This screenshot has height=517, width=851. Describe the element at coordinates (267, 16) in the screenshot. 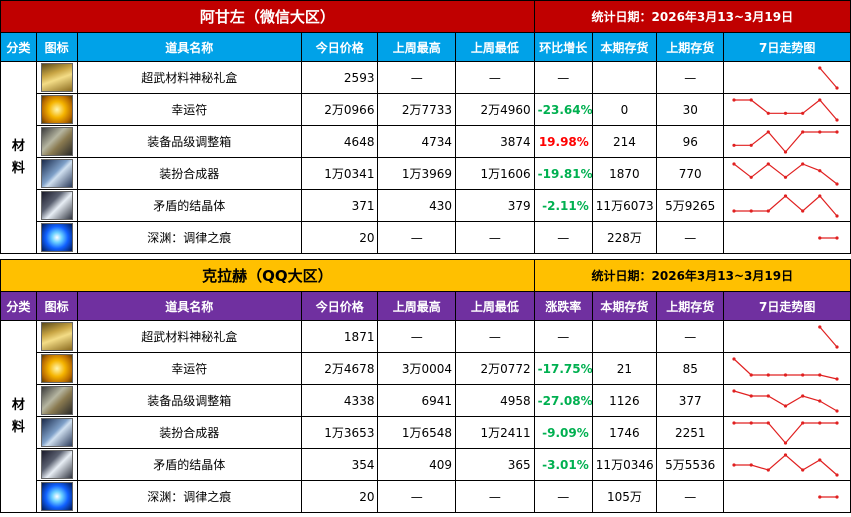

I see `server-title: 阿甘左（微信大区）` at that location.